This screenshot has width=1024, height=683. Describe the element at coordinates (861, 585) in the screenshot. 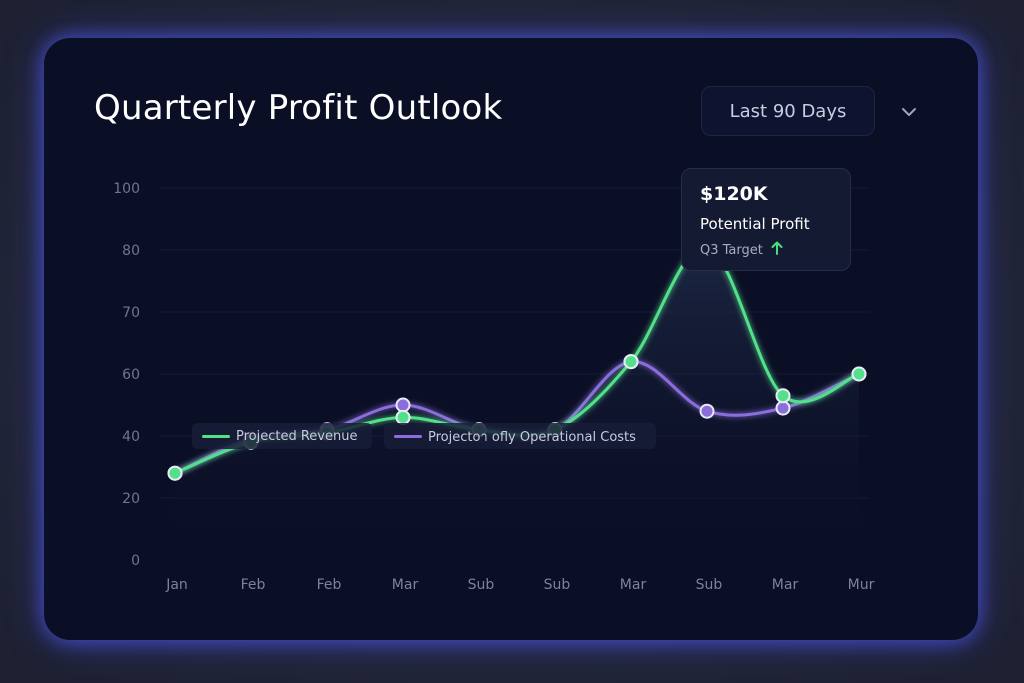

I see `x-tick-label: Mur` at that location.